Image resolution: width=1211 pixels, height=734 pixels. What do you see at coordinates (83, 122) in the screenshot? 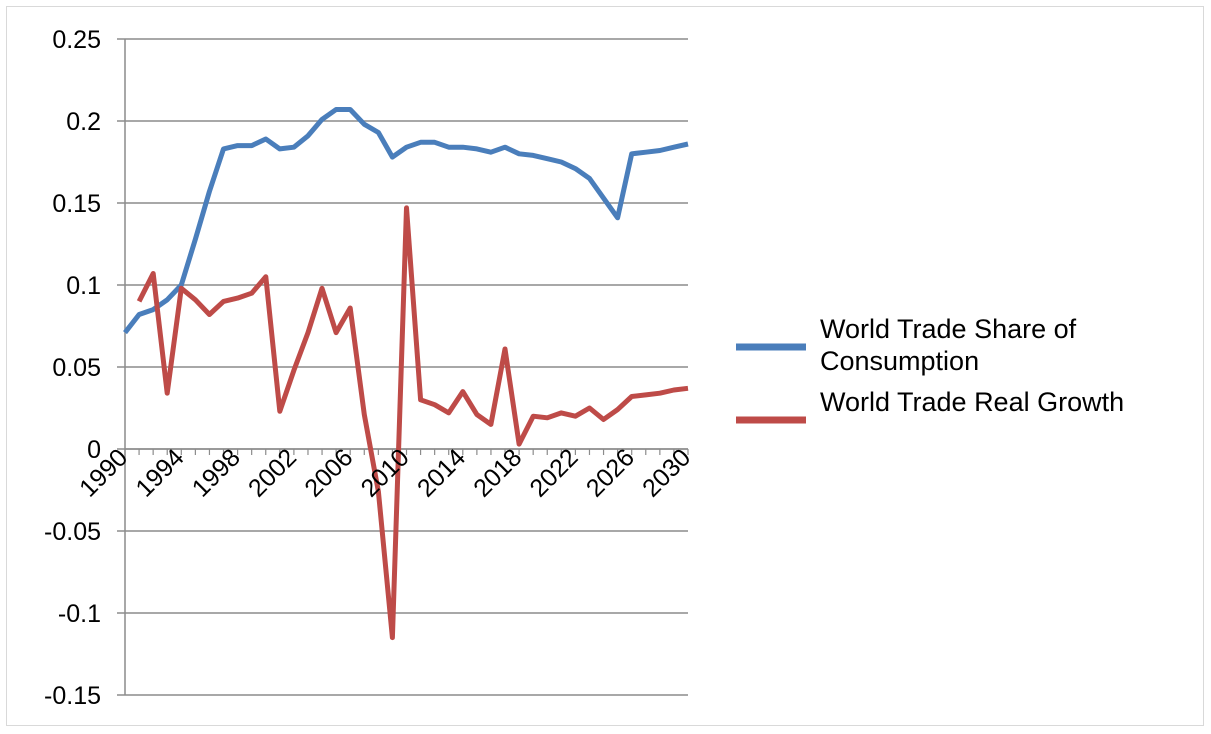
I see `y-tick-label: 0.2` at bounding box center [83, 122].